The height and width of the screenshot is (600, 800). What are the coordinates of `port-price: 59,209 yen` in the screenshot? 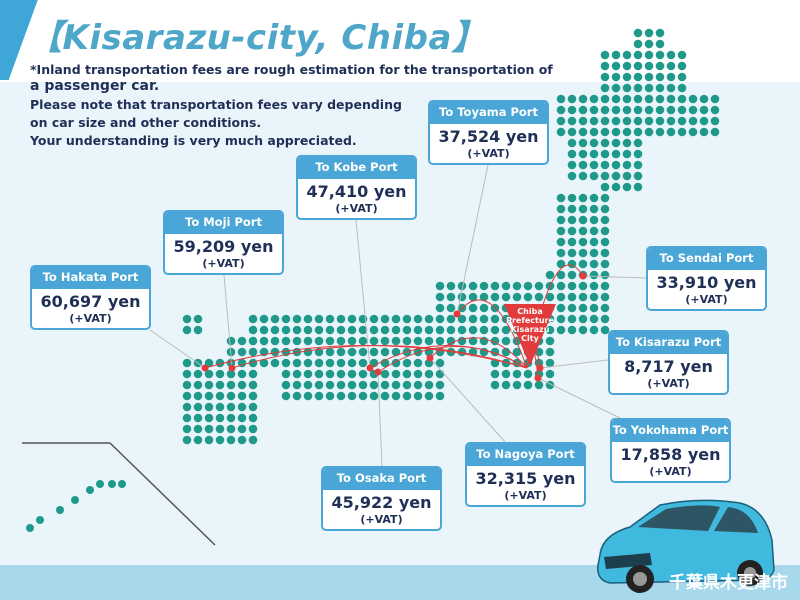 It's located at (223, 246).